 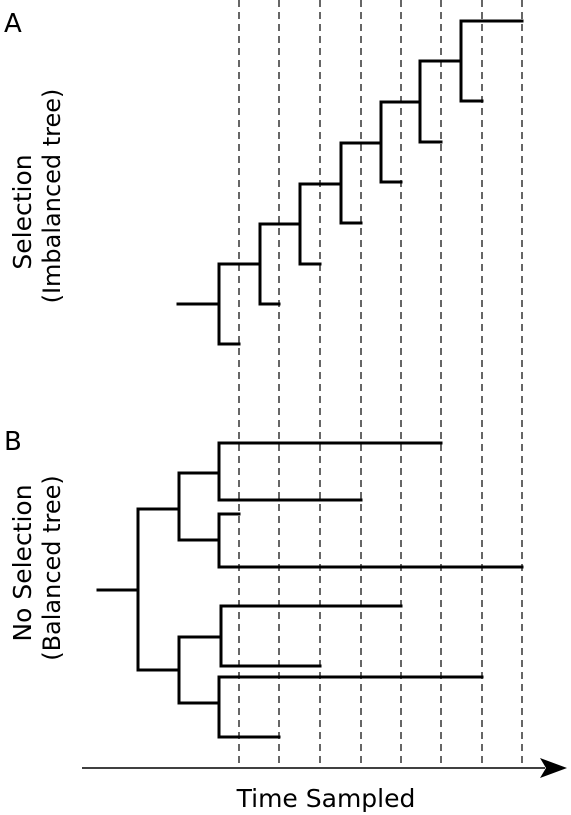 What do you see at coordinates (158, 589) in the screenshot?
I see `tree-b-main-split` at bounding box center [158, 589].